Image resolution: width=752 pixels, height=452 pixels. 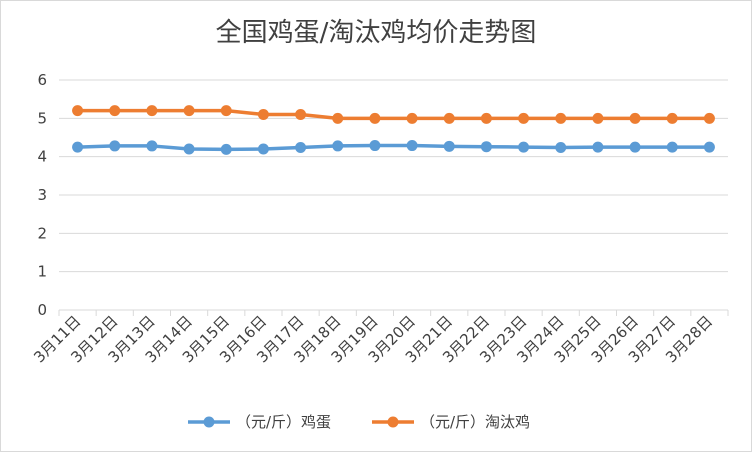 I want to click on y-axis-ticks: 0 1 2 3 4 5 6, so click(x=42, y=195).